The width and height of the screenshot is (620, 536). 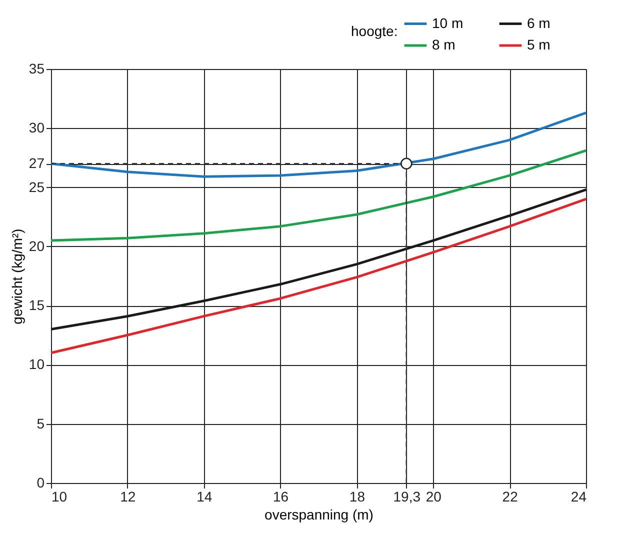 I want to click on y-tick-label: 27, so click(x=36, y=163).